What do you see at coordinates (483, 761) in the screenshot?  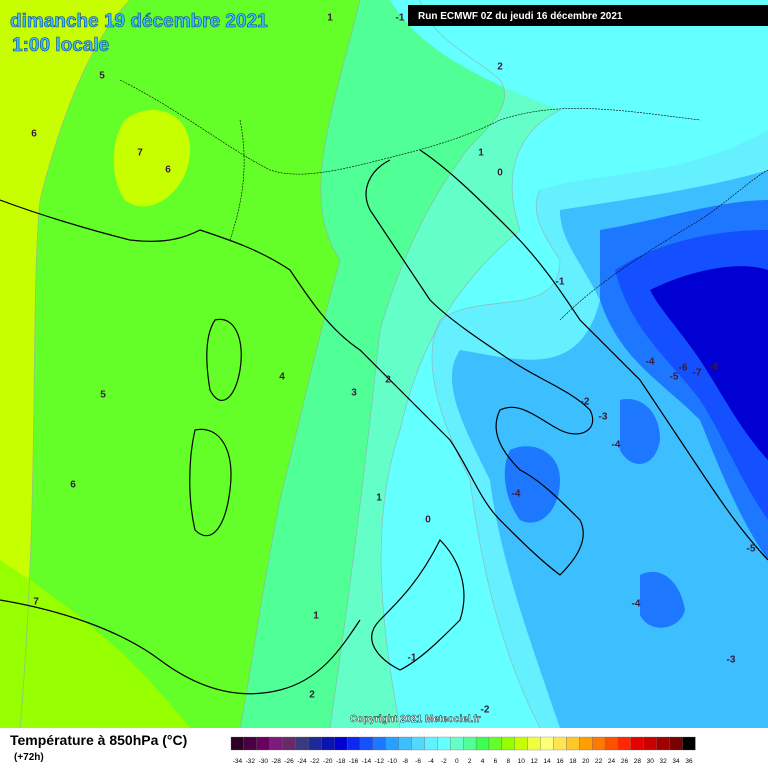 I see `scale-label: 4` at bounding box center [483, 761].